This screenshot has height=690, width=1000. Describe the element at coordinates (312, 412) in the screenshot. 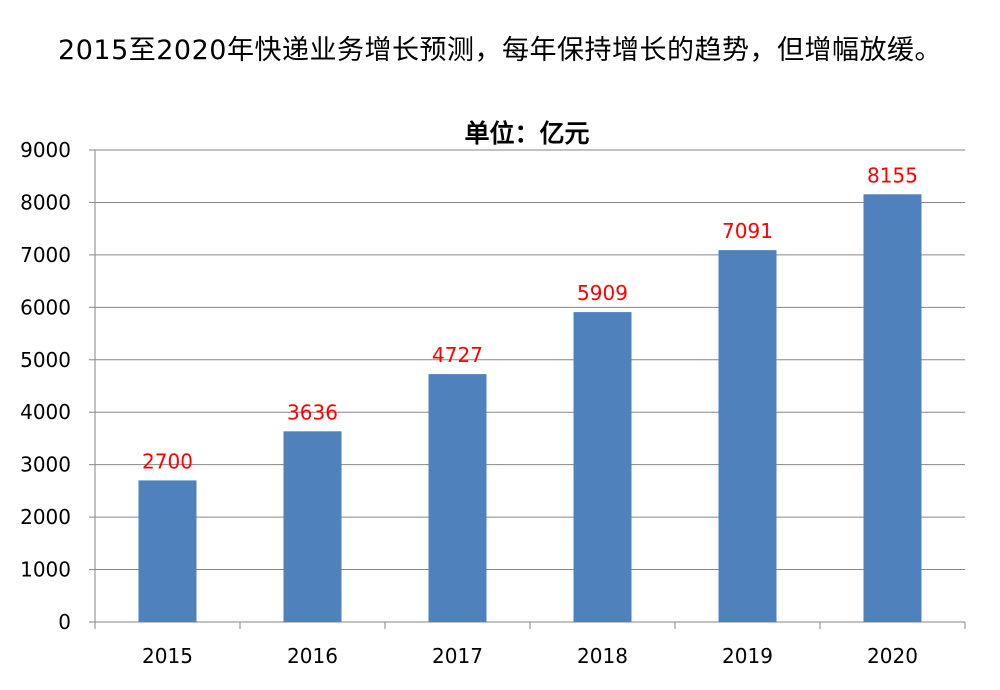

I see `data-label: 3636` at that location.